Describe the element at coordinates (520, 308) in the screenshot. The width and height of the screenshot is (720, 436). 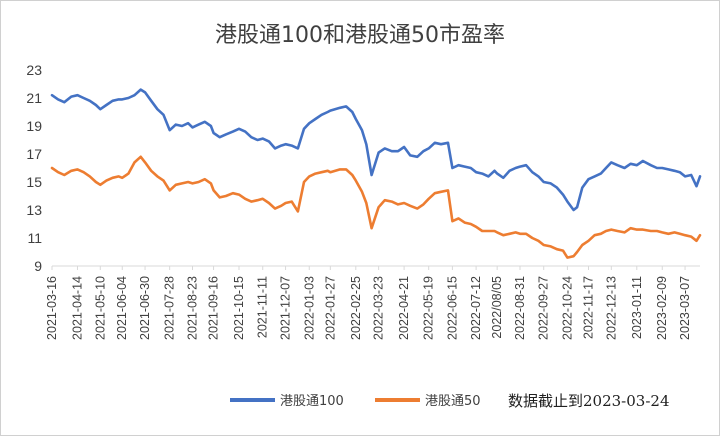
I see `x-tick-label: 2022-08-31` at that location.